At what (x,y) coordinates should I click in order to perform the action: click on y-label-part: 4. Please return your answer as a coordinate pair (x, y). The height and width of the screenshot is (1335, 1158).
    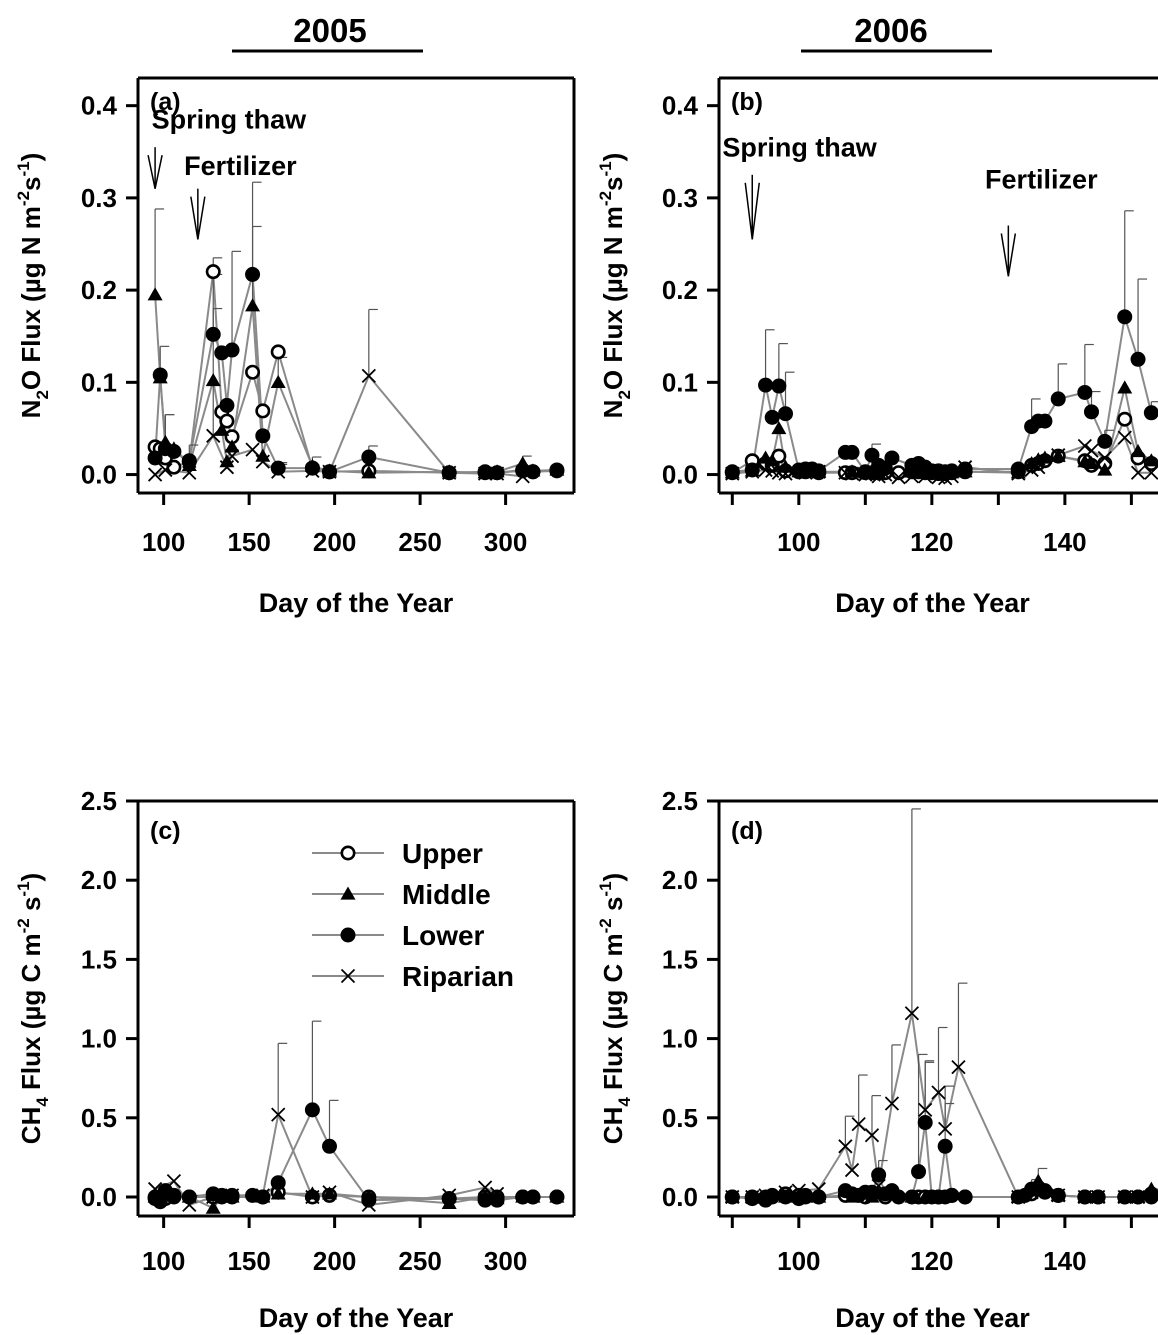
    Looking at the image, I should click on (624, 1102).